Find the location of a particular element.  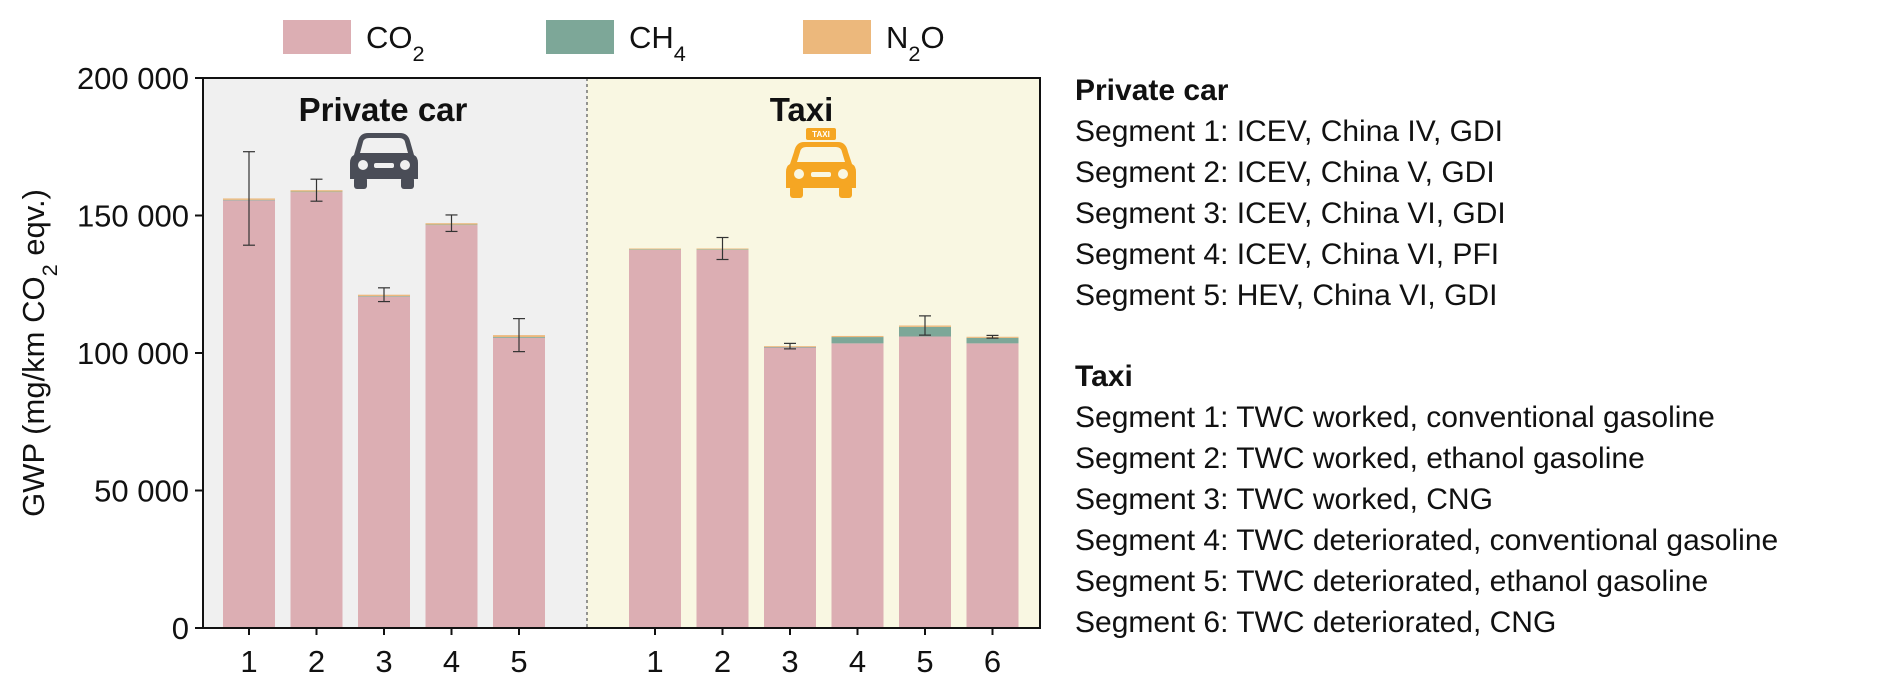

taxi-bar-1-n2o is located at coordinates (655, 249).